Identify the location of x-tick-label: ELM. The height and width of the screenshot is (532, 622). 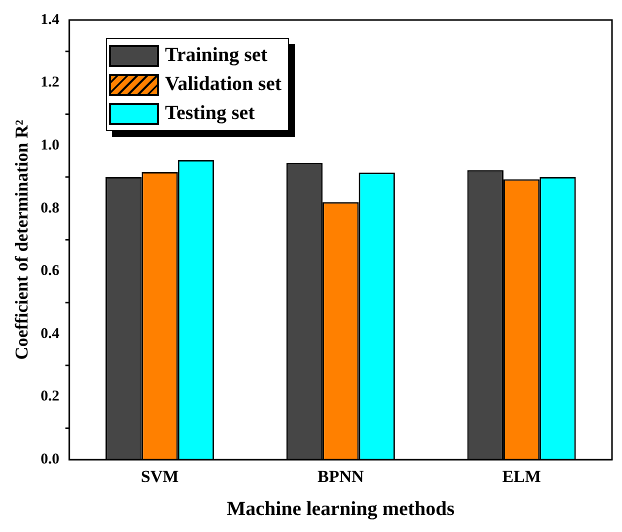
(521, 476).